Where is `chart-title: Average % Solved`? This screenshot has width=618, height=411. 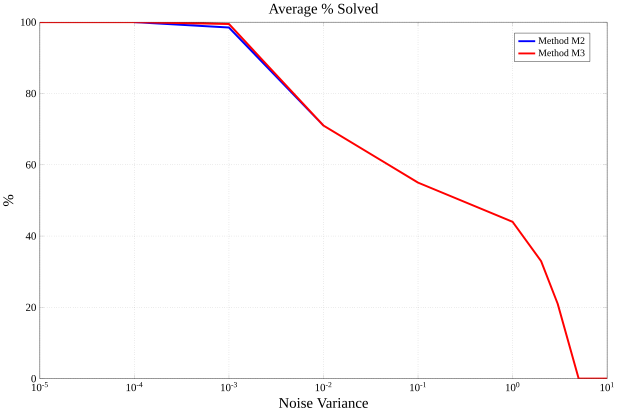 chart-title: Average % Solved is located at coordinates (323, 10).